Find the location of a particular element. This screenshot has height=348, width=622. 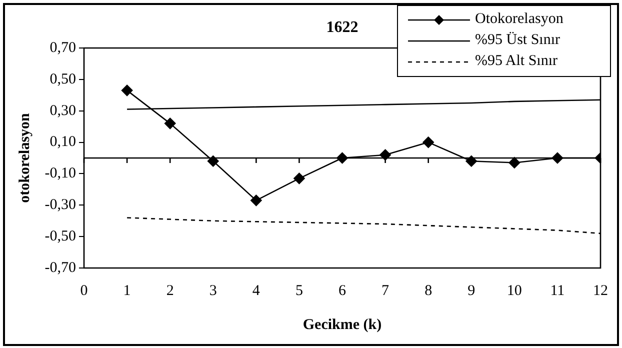

y-tick-label: 0,10 is located at coordinates (63, 142).